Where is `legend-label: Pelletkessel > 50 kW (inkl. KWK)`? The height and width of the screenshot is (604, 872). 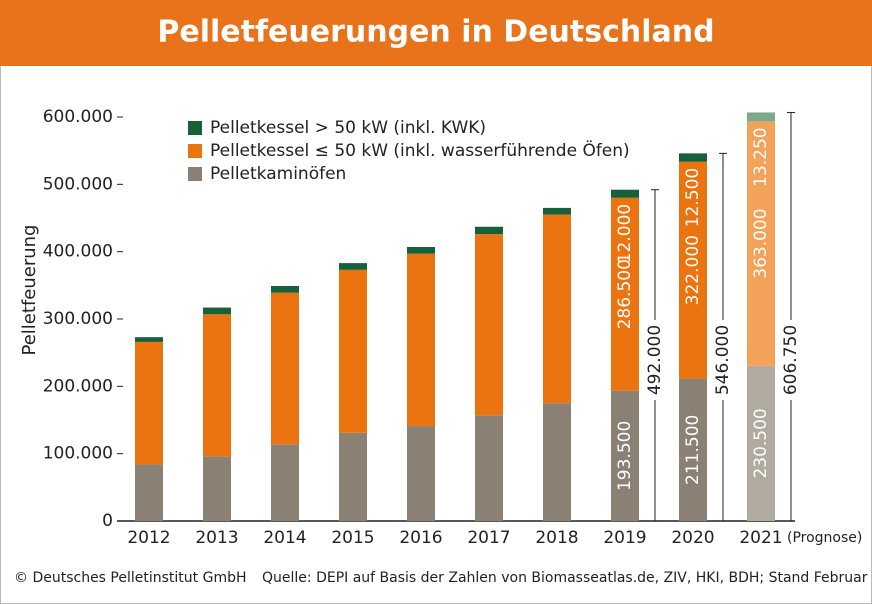
legend-label: Pelletkessel > 50 kW (inkl. KWK) is located at coordinates (348, 128).